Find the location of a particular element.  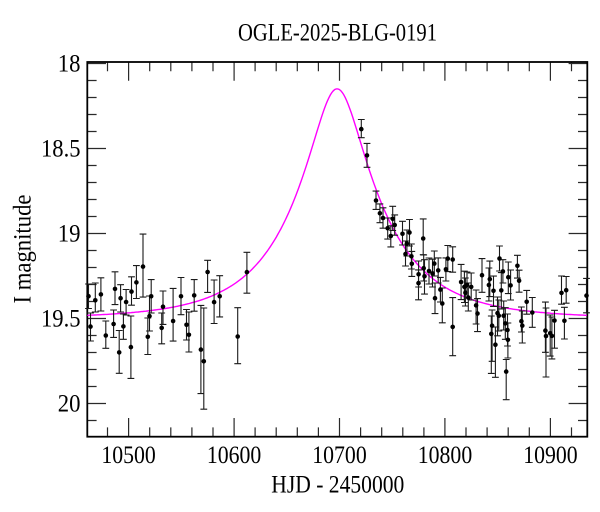

svg-text: 10500 is located at coordinates (128, 455).